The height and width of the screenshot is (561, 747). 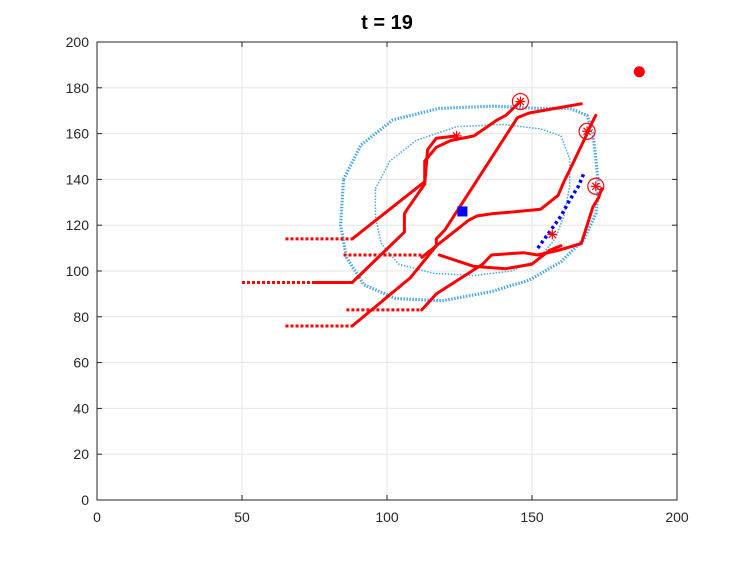 What do you see at coordinates (387, 517) in the screenshot?
I see `x-tick-label: 100` at bounding box center [387, 517].